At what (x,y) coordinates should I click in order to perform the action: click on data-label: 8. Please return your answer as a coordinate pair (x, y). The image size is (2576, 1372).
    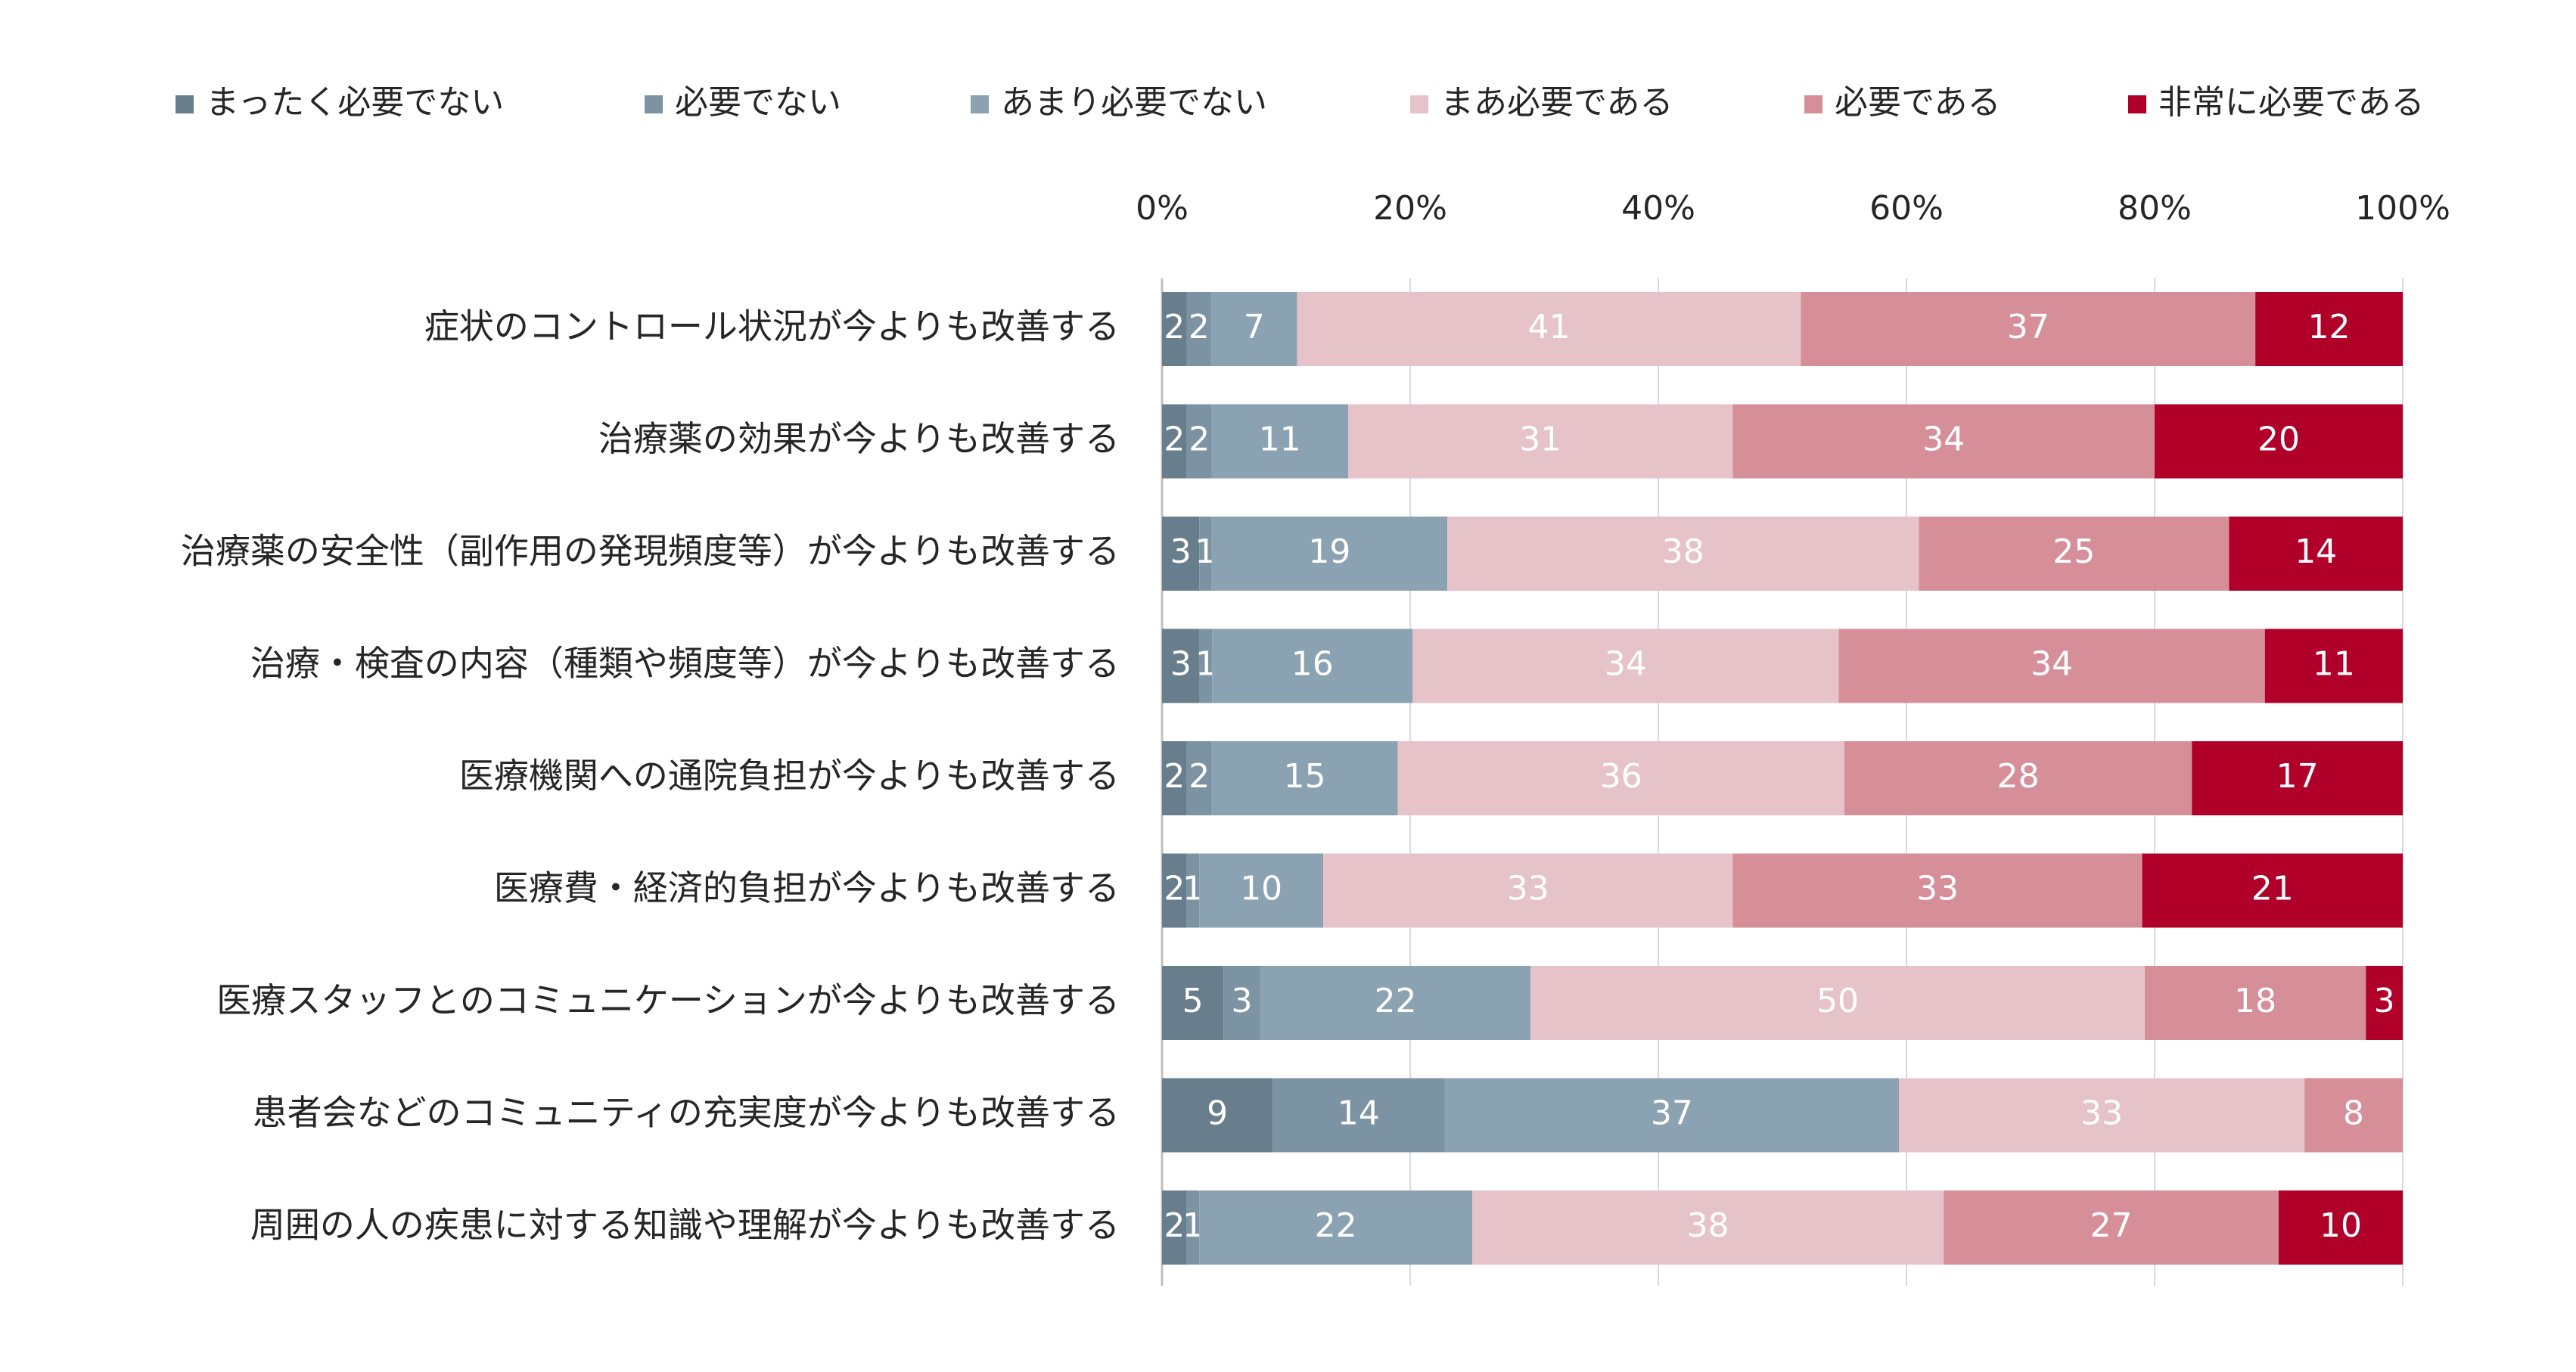
    Looking at the image, I should click on (2353, 1113).